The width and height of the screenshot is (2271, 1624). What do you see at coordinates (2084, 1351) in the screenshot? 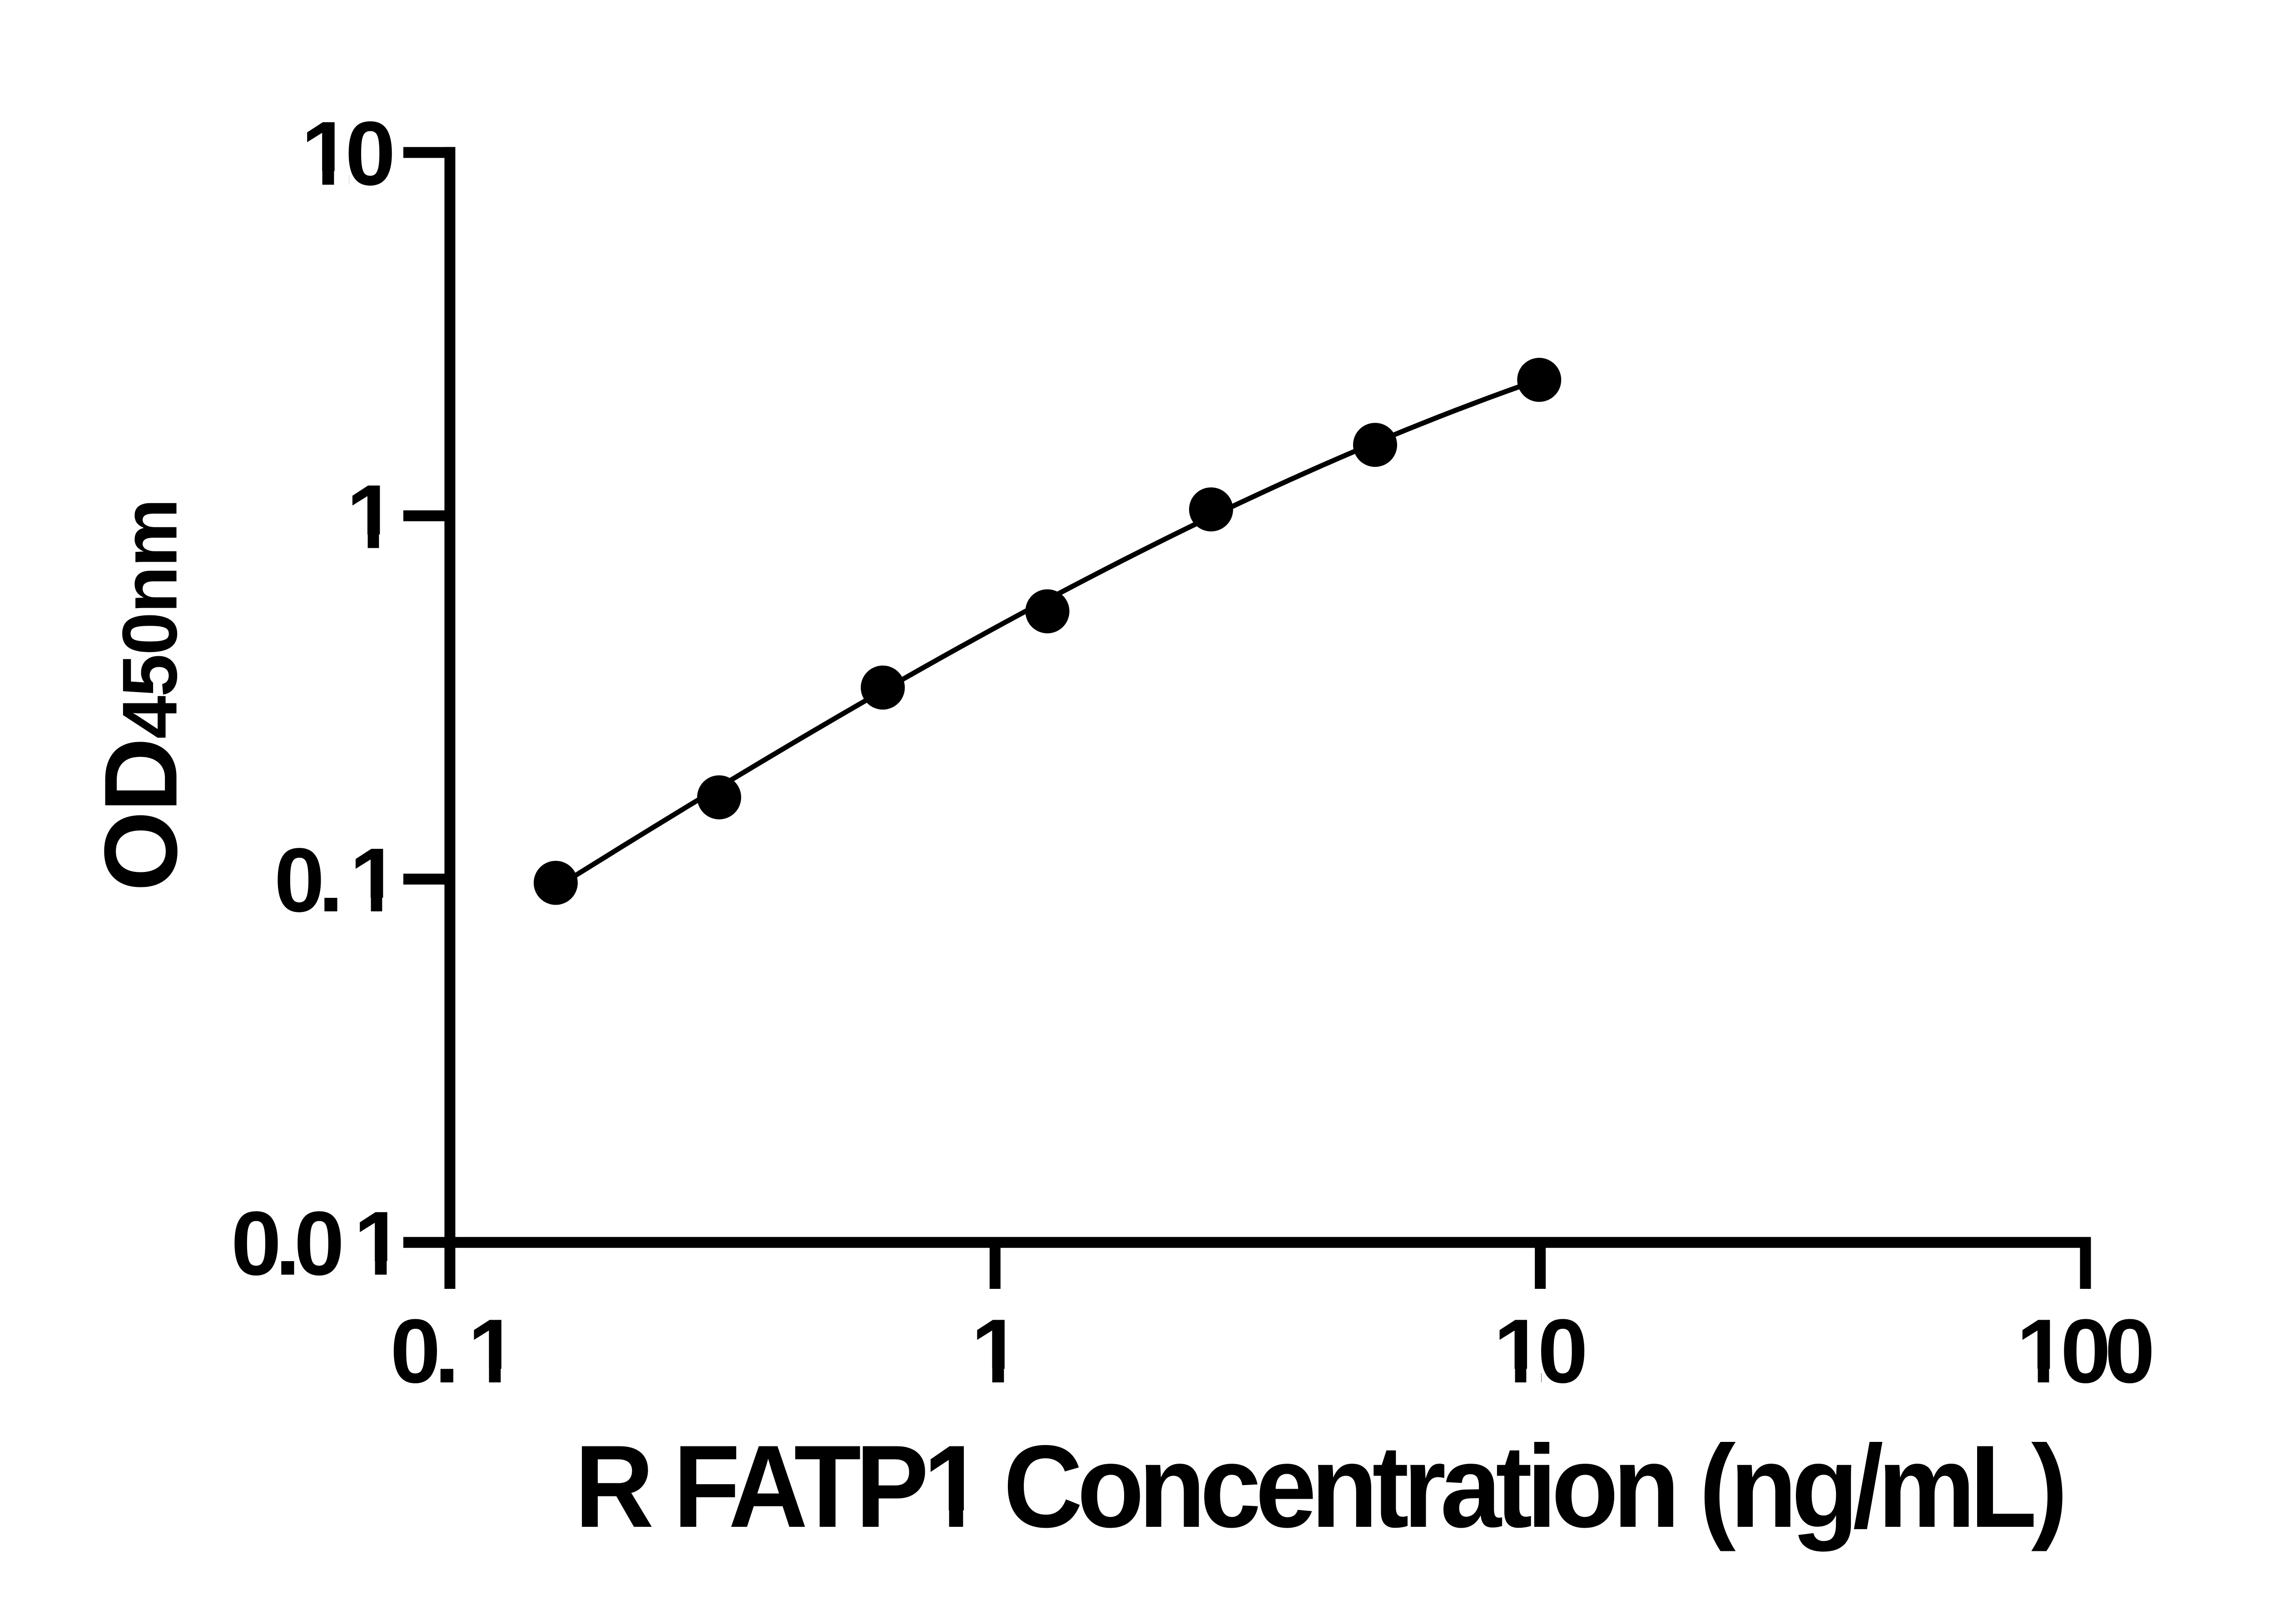
I see `svg-text: 100` at bounding box center [2084, 1351].